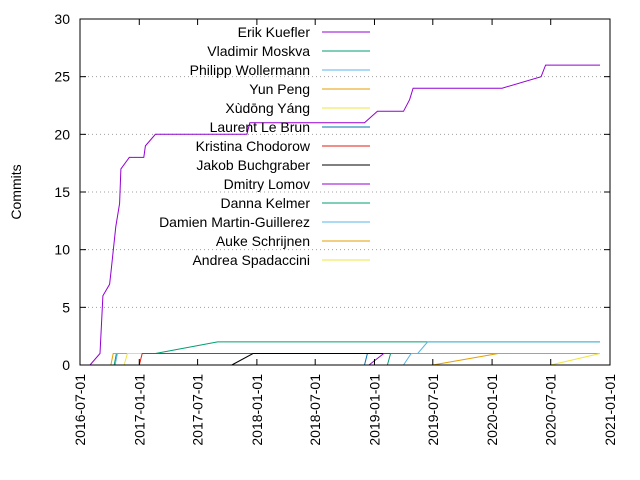 The image size is (640, 480). What do you see at coordinates (66, 307) in the screenshot?
I see `y-tick-label: 5` at bounding box center [66, 307].